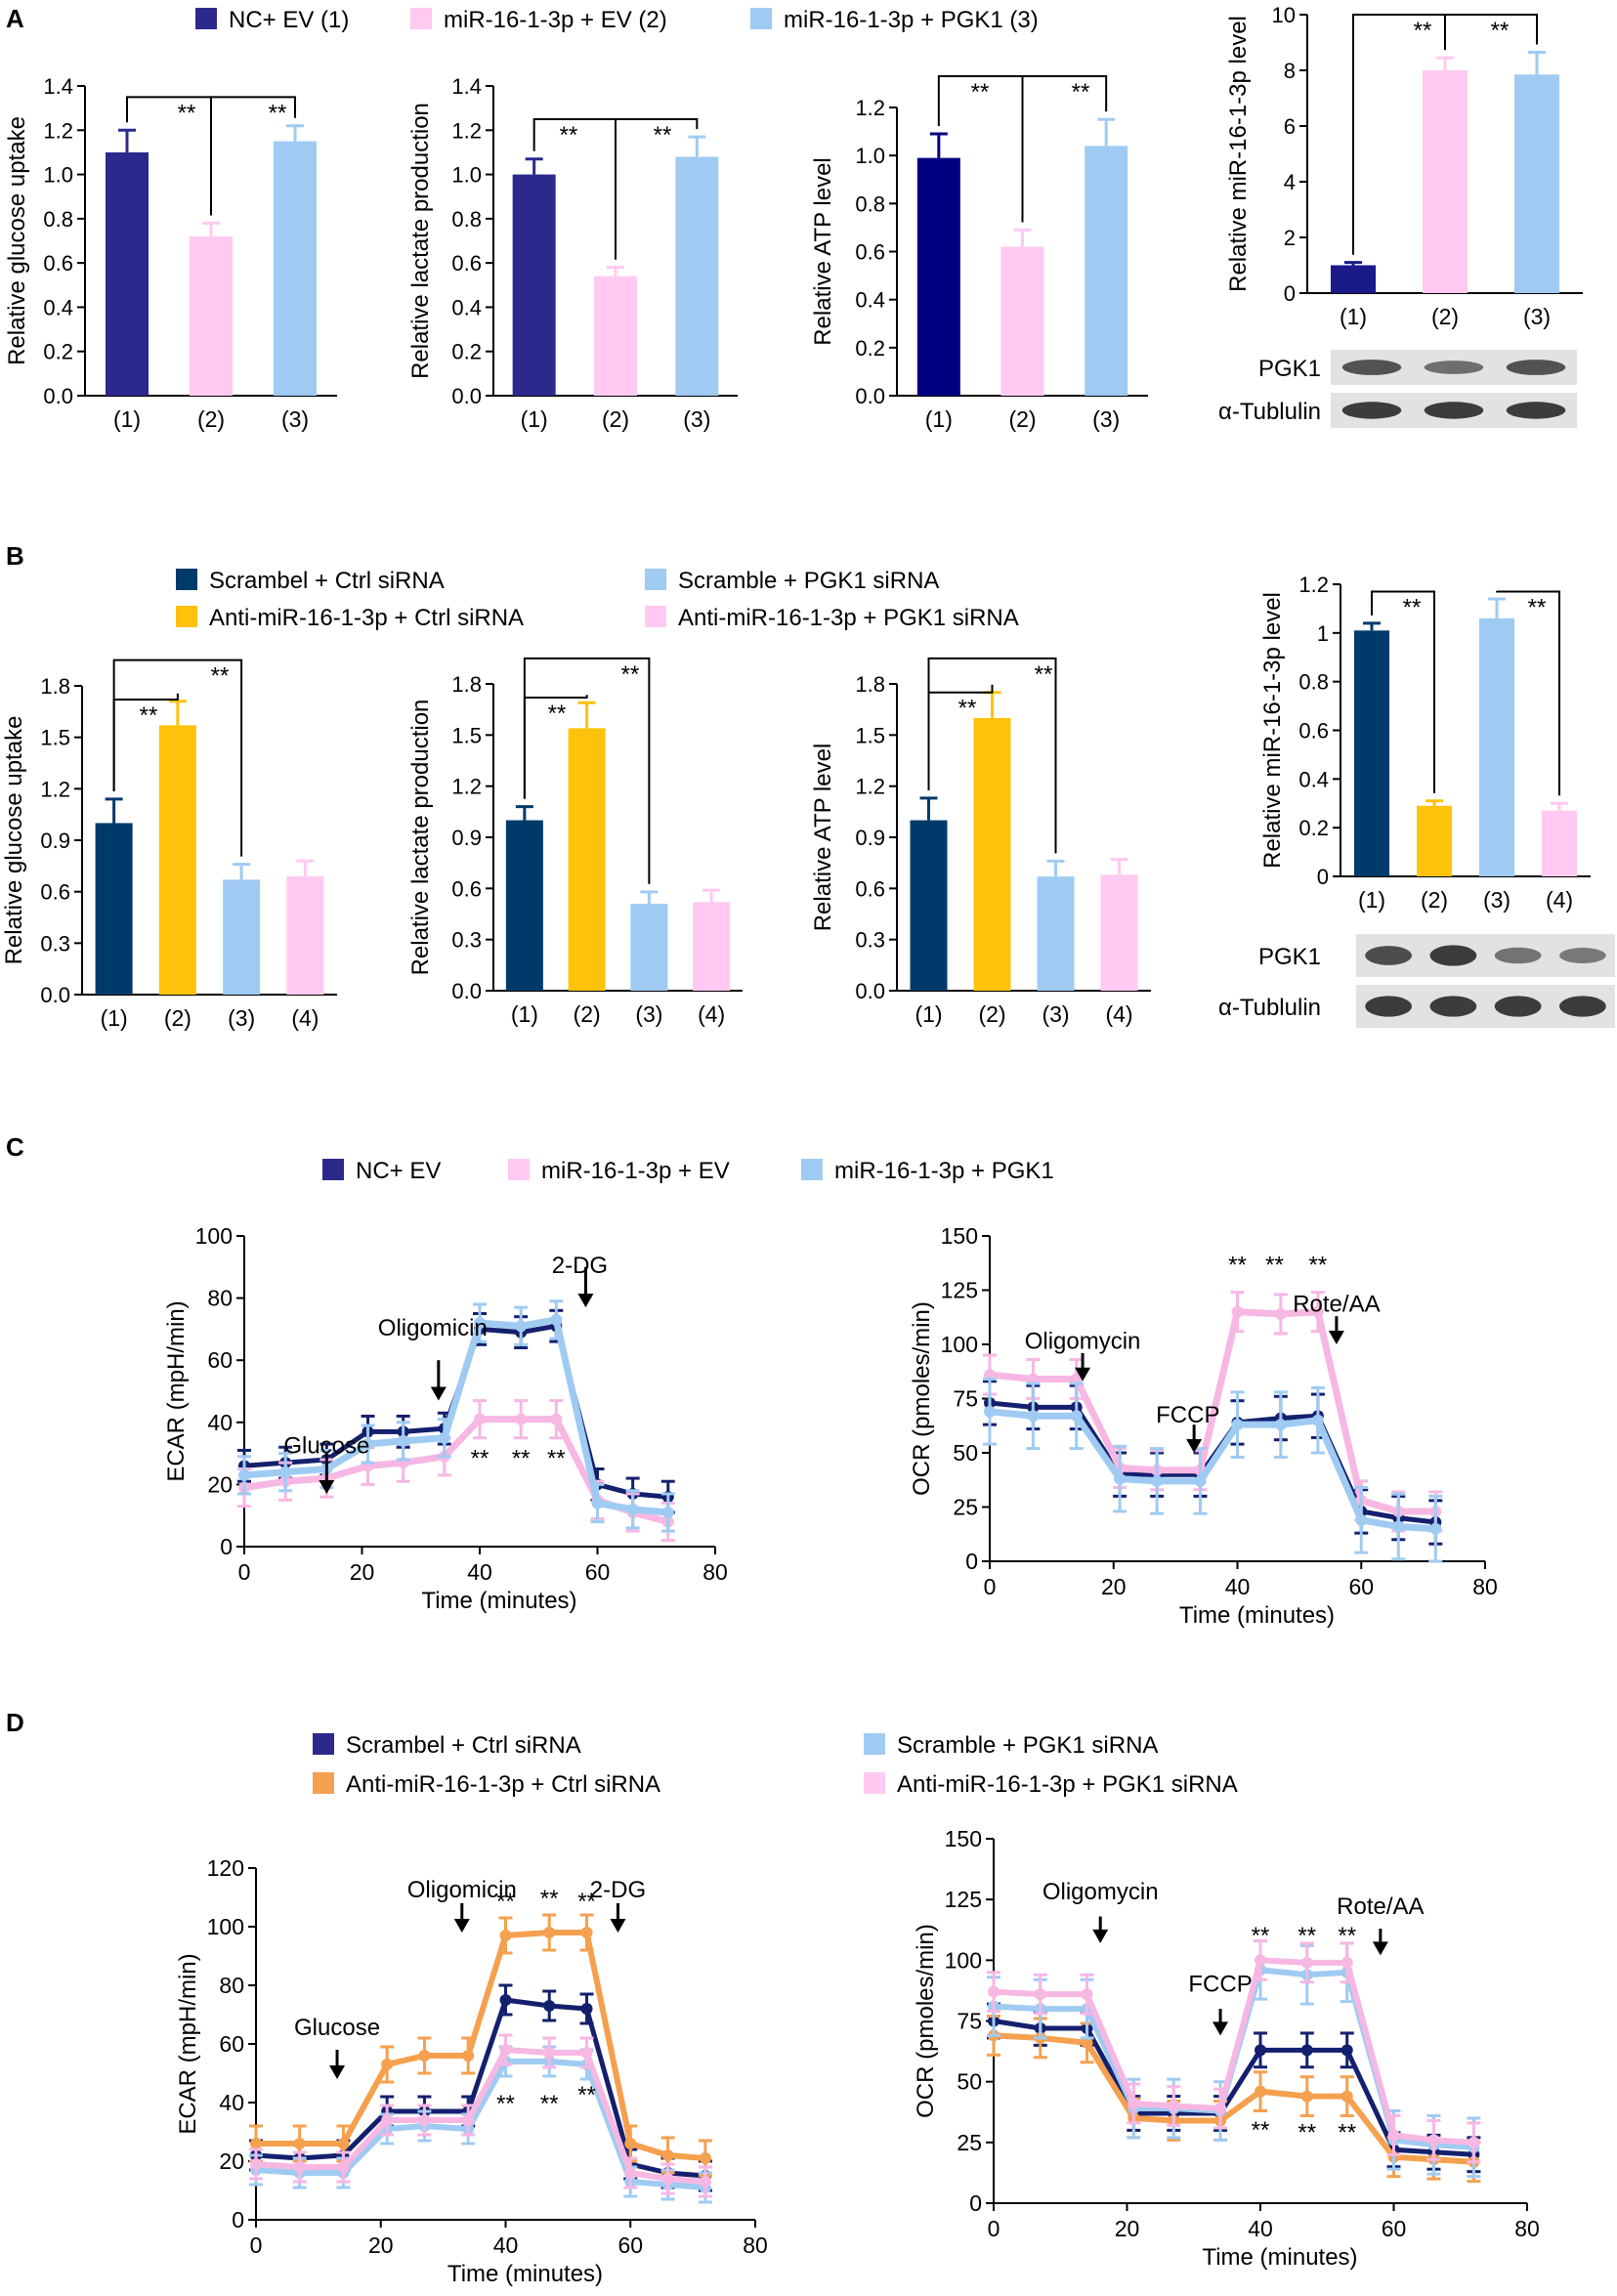 The height and width of the screenshot is (2296, 1617). What do you see at coordinates (420, 838) in the screenshot?
I see `y-axis-label: Relative lactate production` at bounding box center [420, 838].